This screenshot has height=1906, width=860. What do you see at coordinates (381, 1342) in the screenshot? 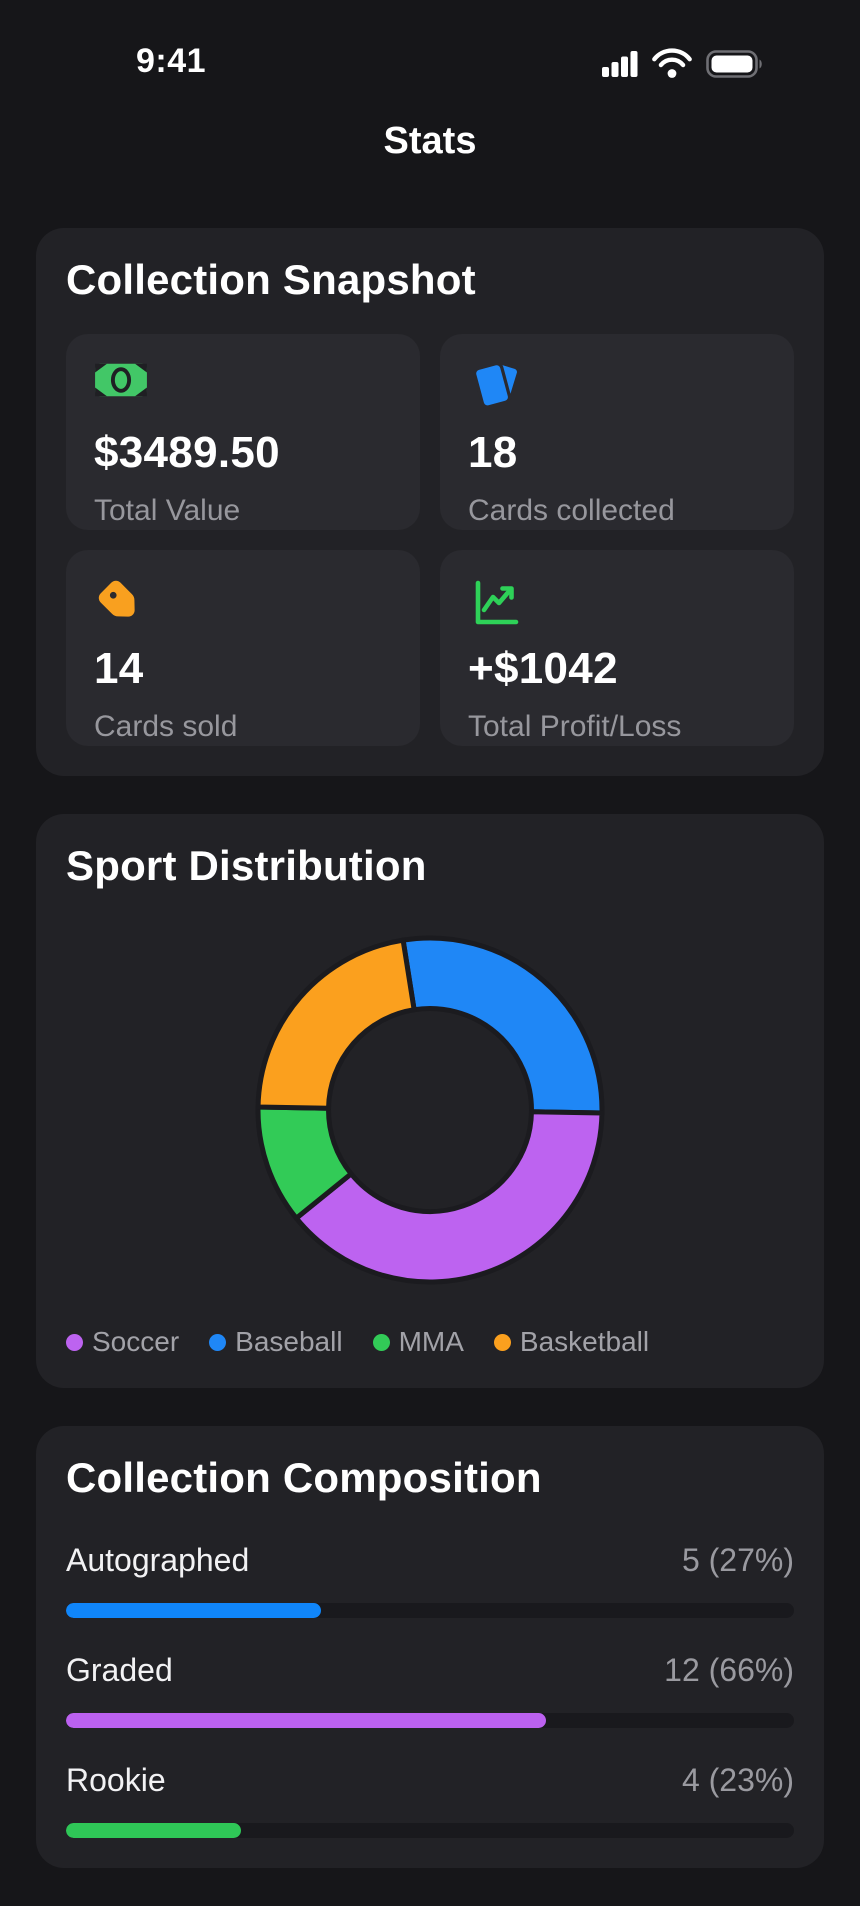
I see `mma-dot-icon` at bounding box center [381, 1342].